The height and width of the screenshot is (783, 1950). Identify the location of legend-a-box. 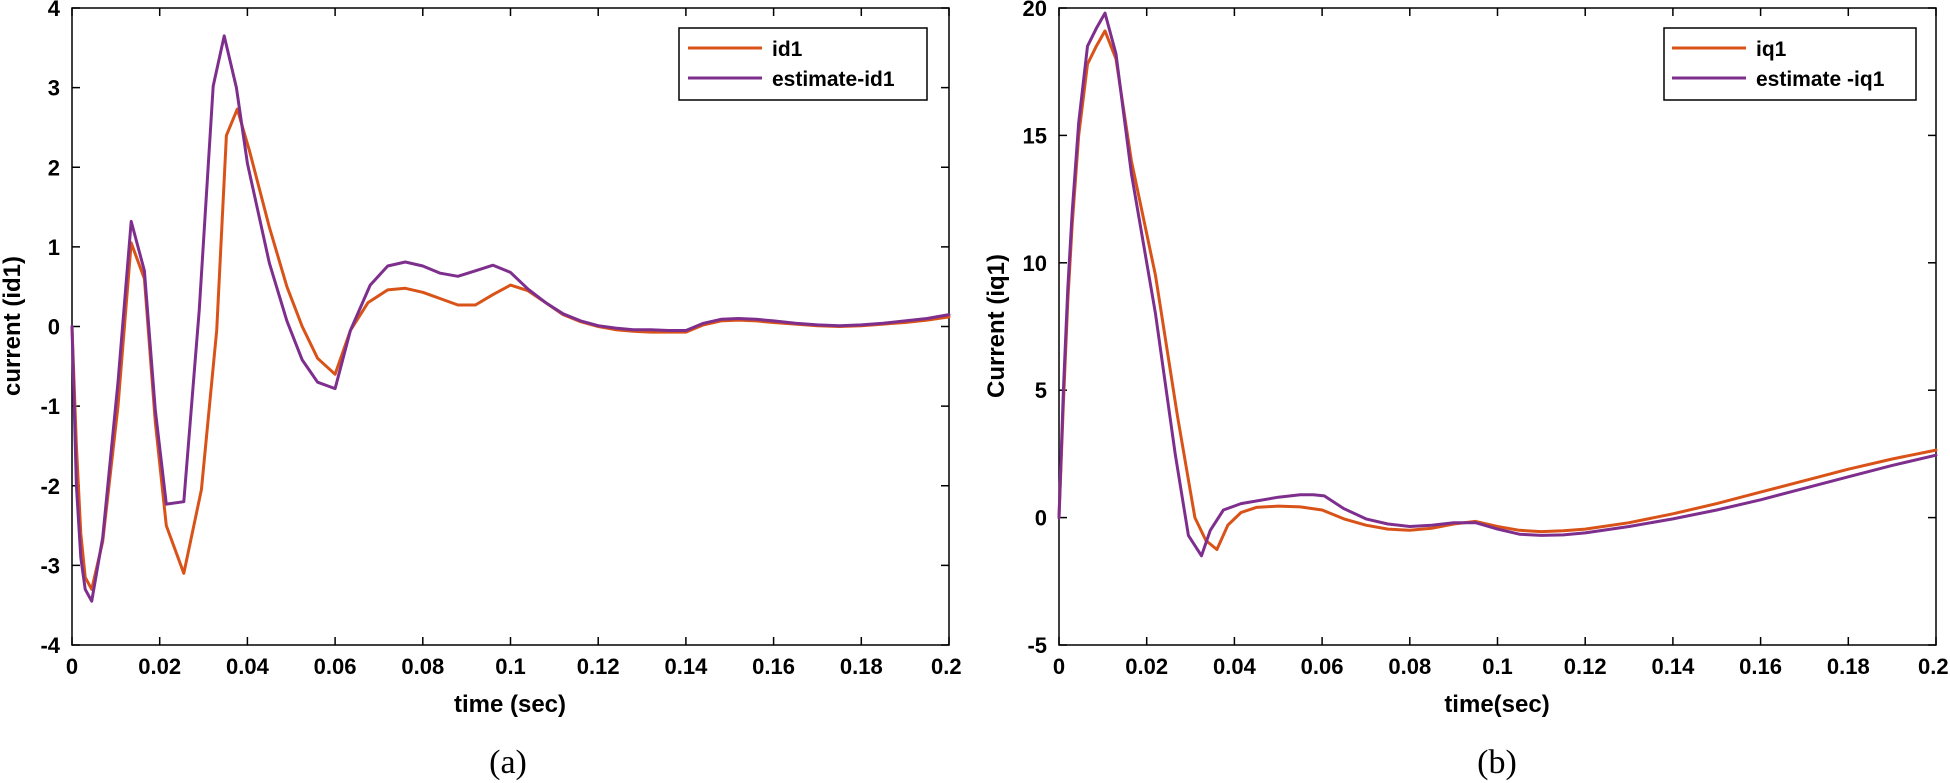
(803, 64).